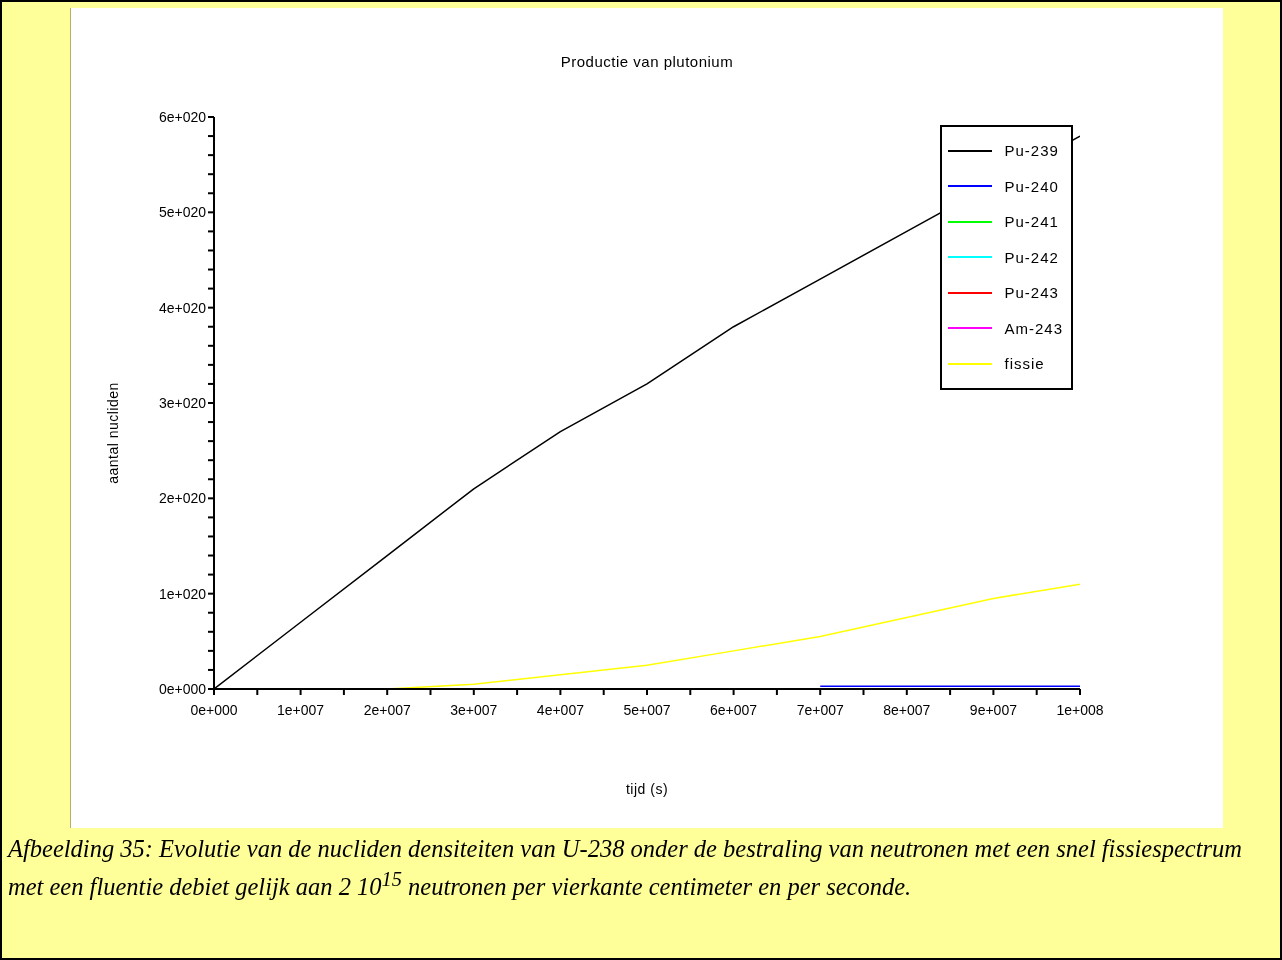 The height and width of the screenshot is (960, 1282). What do you see at coordinates (182, 498) in the screenshot?
I see `y-tick-label: 2e+020` at bounding box center [182, 498].